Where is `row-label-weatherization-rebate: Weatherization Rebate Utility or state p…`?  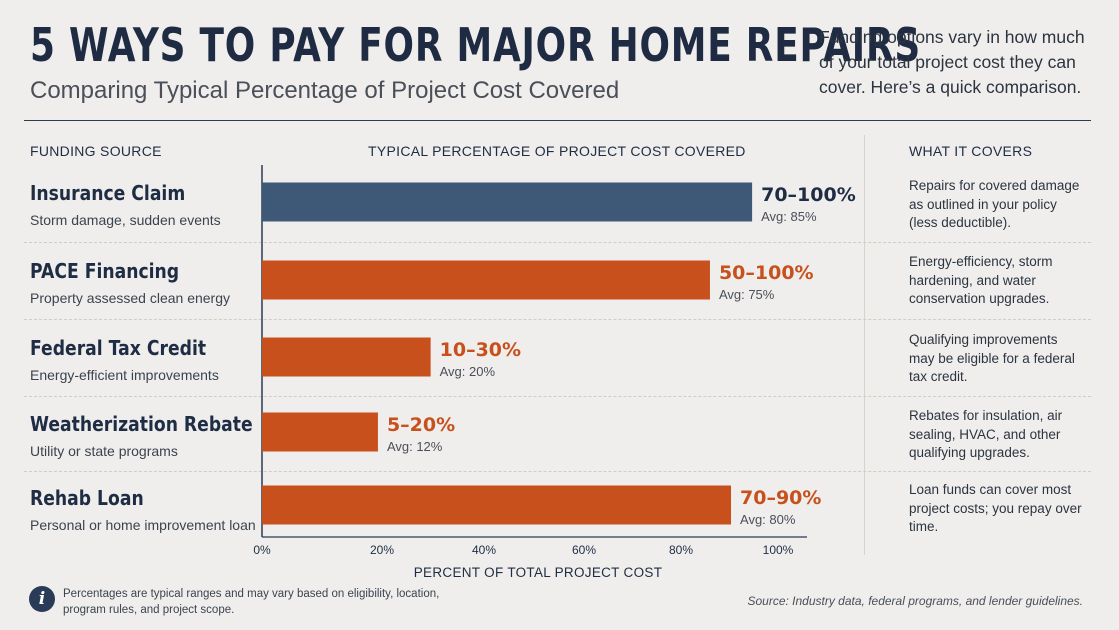
row-label-weatherization-rebate: Weatherization Rebate Utility or state p… is located at coordinates (159, 435).